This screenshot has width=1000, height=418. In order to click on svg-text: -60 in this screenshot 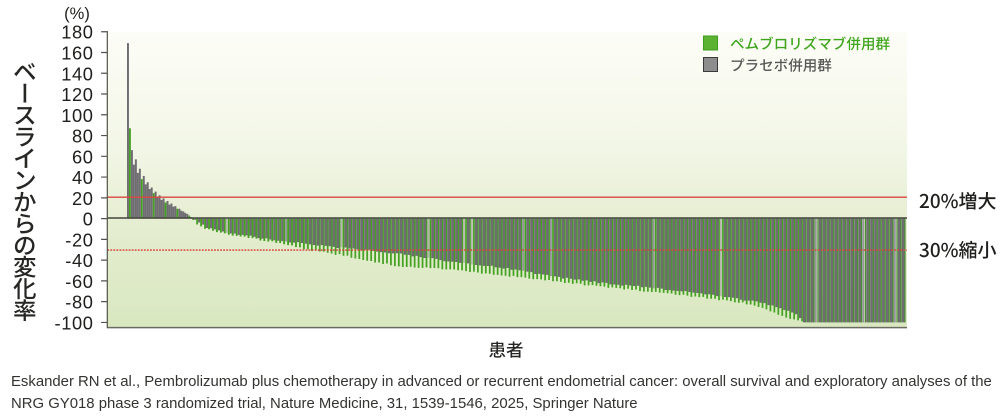, I will do `click(79, 281)`.